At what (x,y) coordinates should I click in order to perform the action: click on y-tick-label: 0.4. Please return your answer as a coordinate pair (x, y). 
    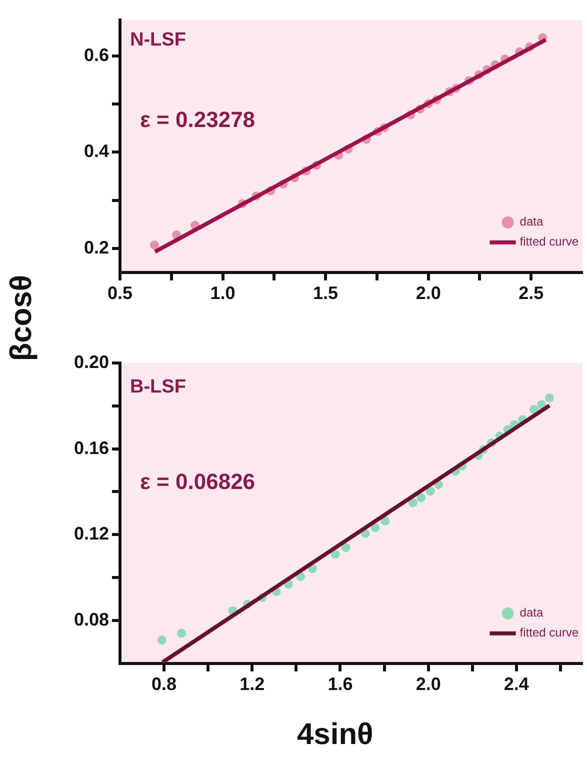
    Looking at the image, I should click on (96, 151).